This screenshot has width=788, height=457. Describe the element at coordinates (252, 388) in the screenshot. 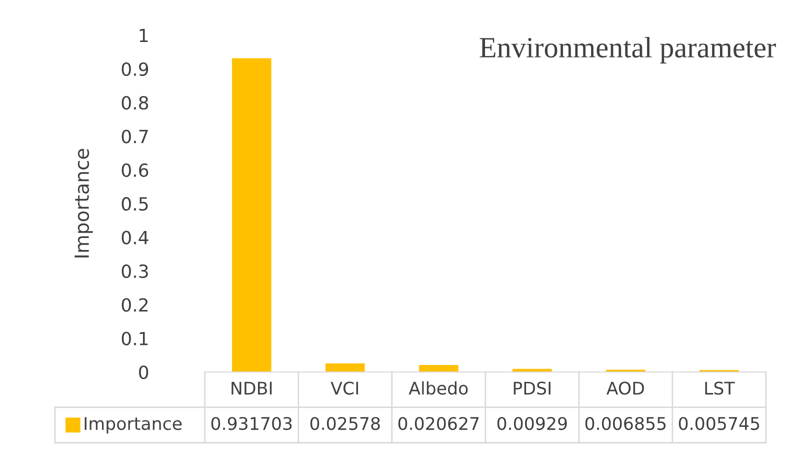

I see `x-tick-label: NDBI` at that location.